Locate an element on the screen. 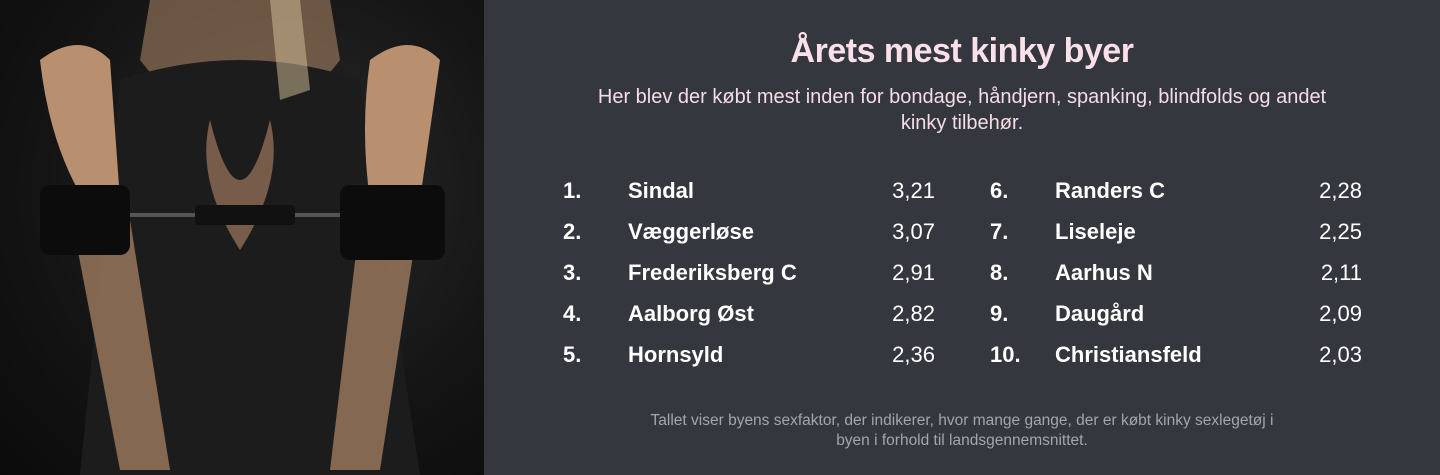  ranking-rank: 8. is located at coordinates (999, 272).